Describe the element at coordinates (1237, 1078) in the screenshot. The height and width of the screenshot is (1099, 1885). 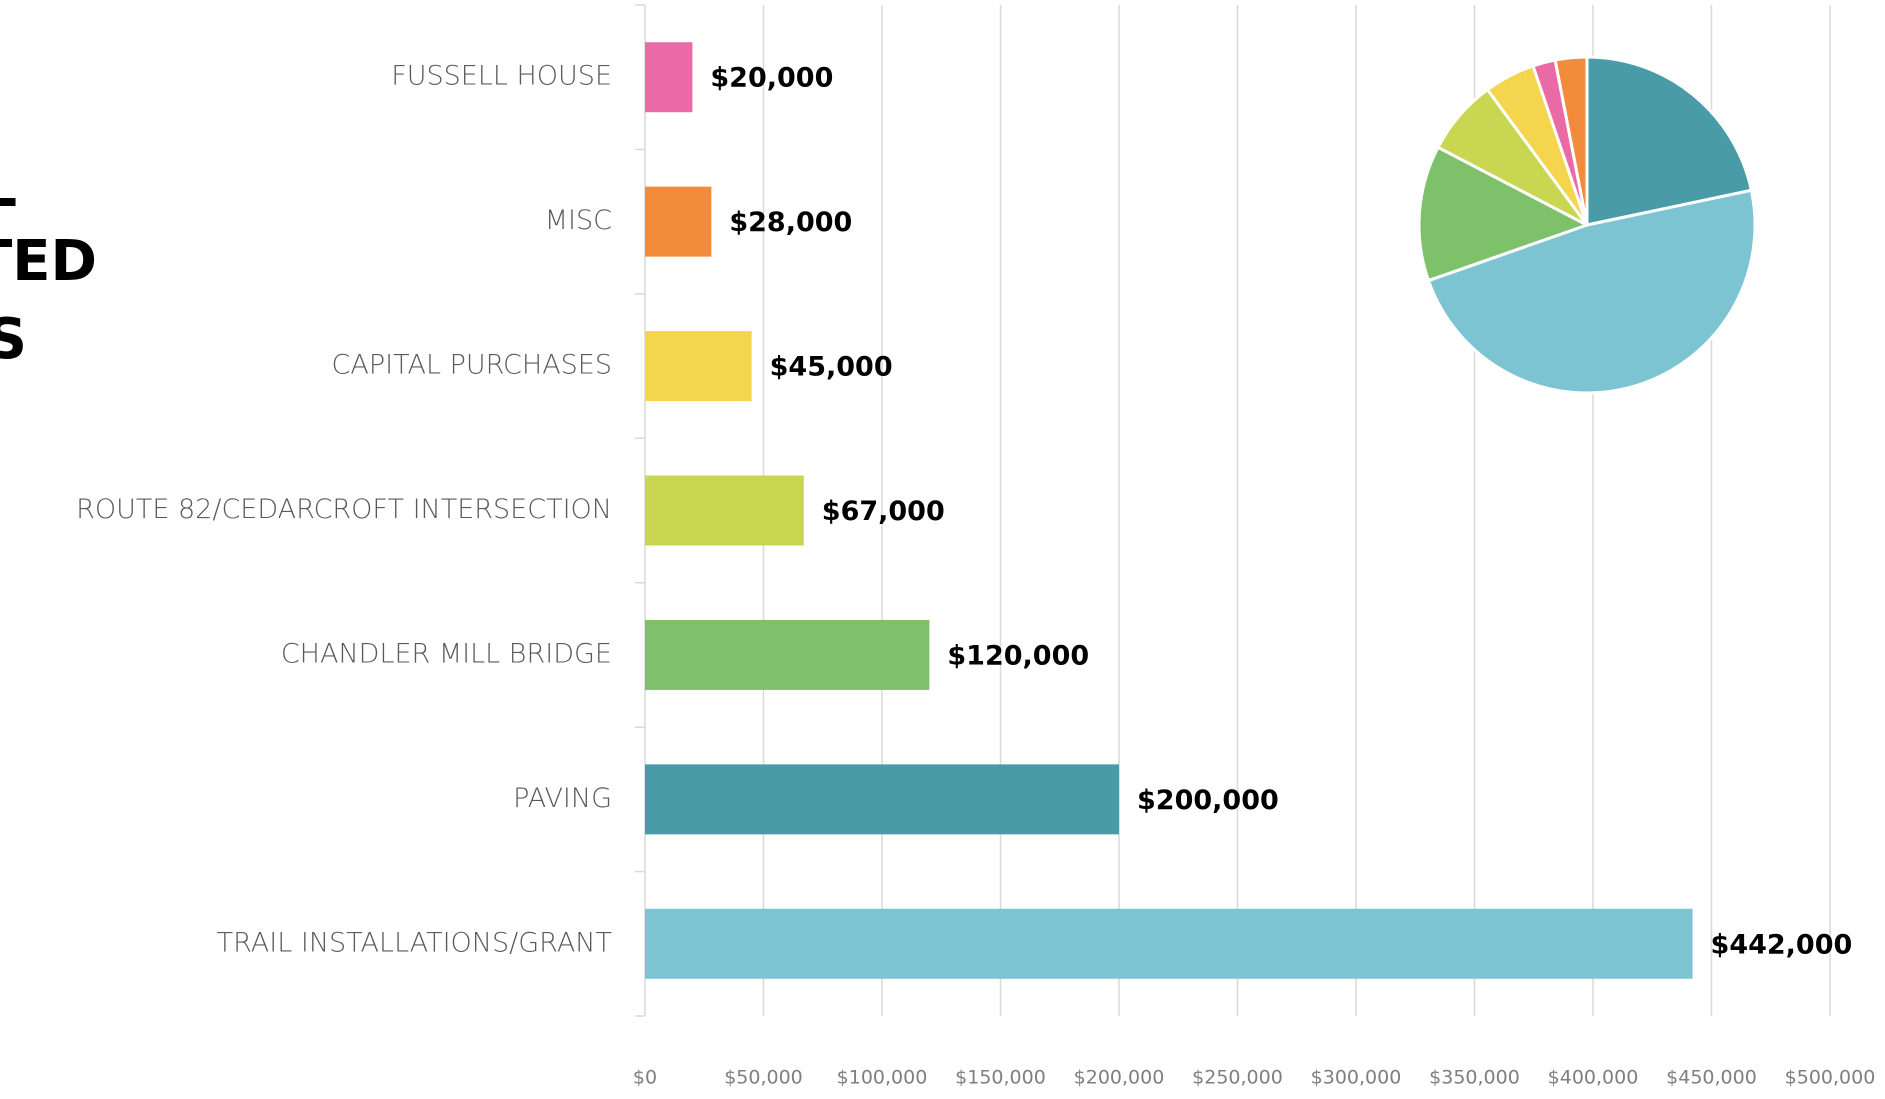
I see `x-tick-label: $250,000` at that location.